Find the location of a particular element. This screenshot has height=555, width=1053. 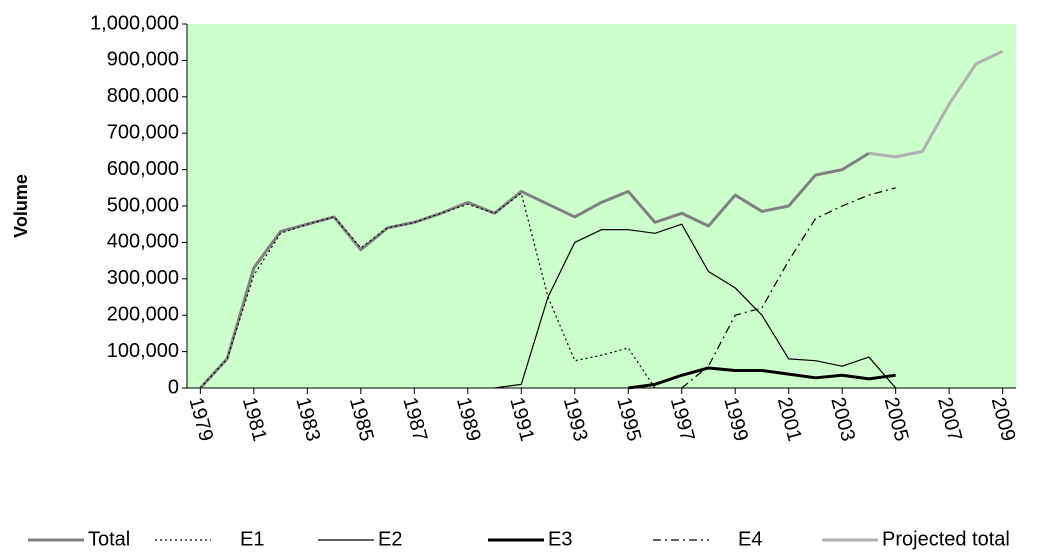

legend-label: Total is located at coordinates (109, 539).